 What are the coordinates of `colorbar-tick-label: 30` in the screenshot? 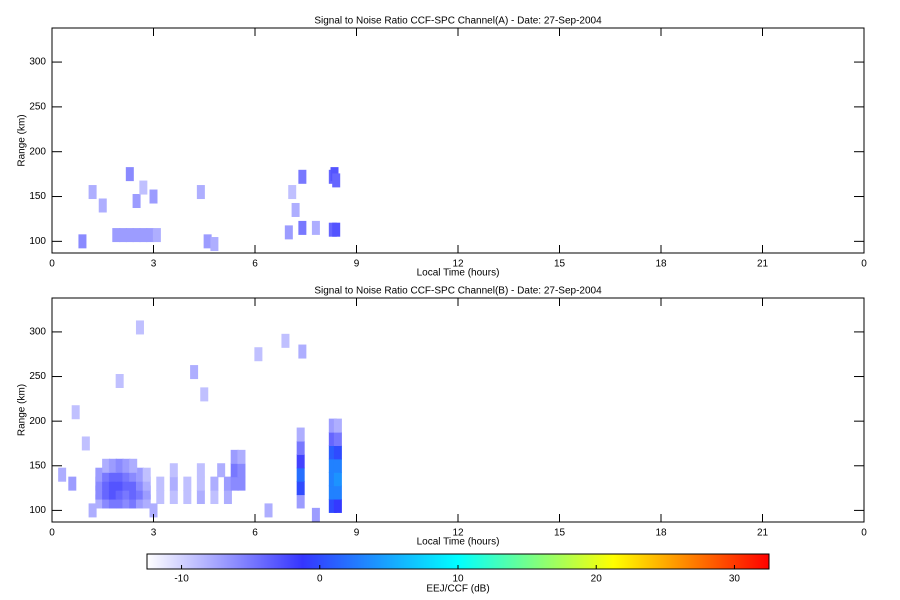 It's located at (735, 579).